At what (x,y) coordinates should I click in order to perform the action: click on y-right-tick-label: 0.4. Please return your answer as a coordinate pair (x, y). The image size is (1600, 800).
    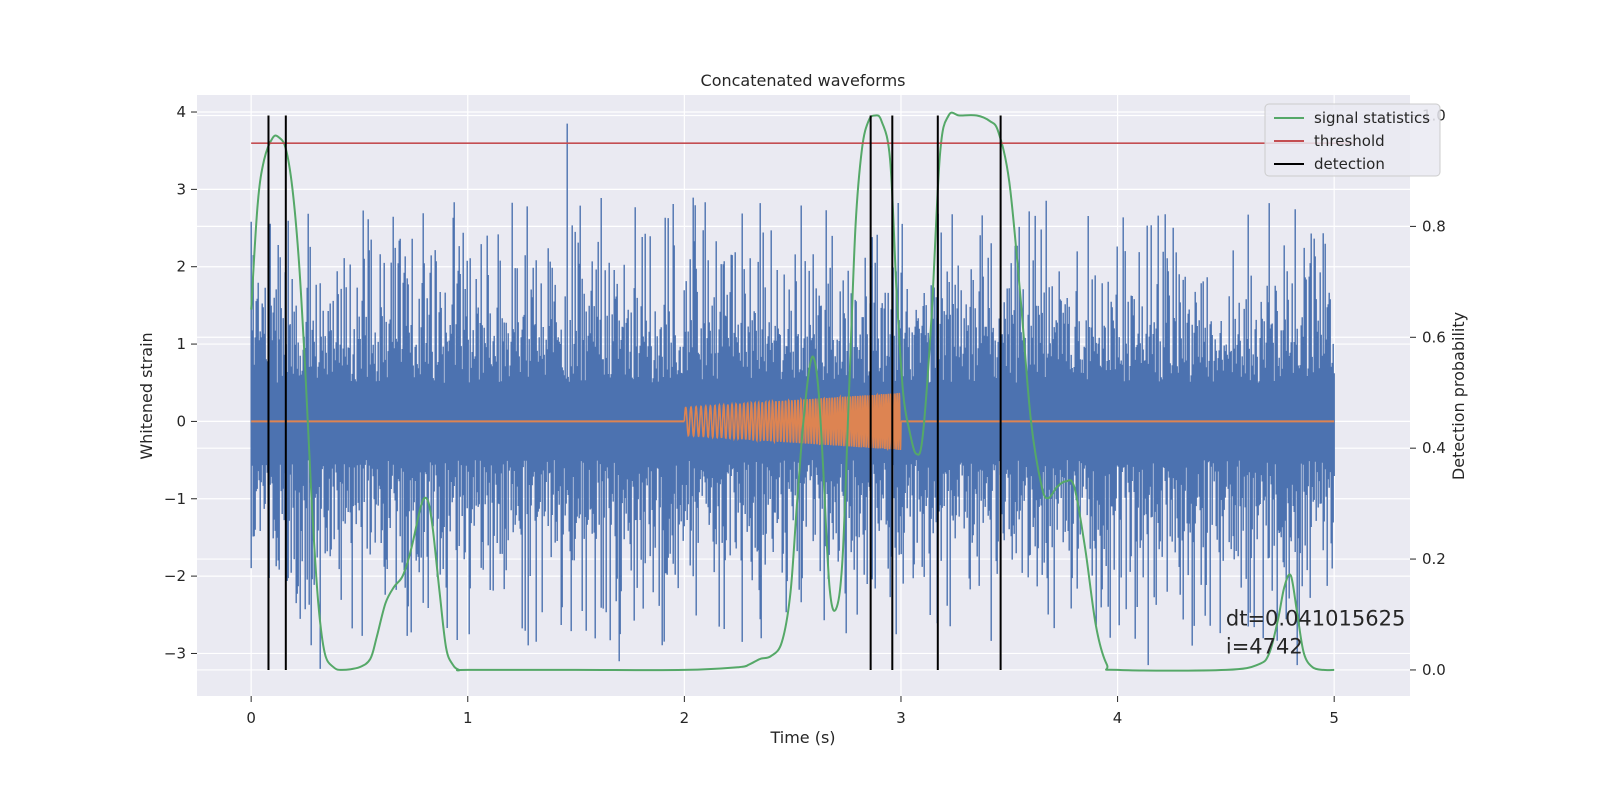
    Looking at the image, I should click on (1434, 448).